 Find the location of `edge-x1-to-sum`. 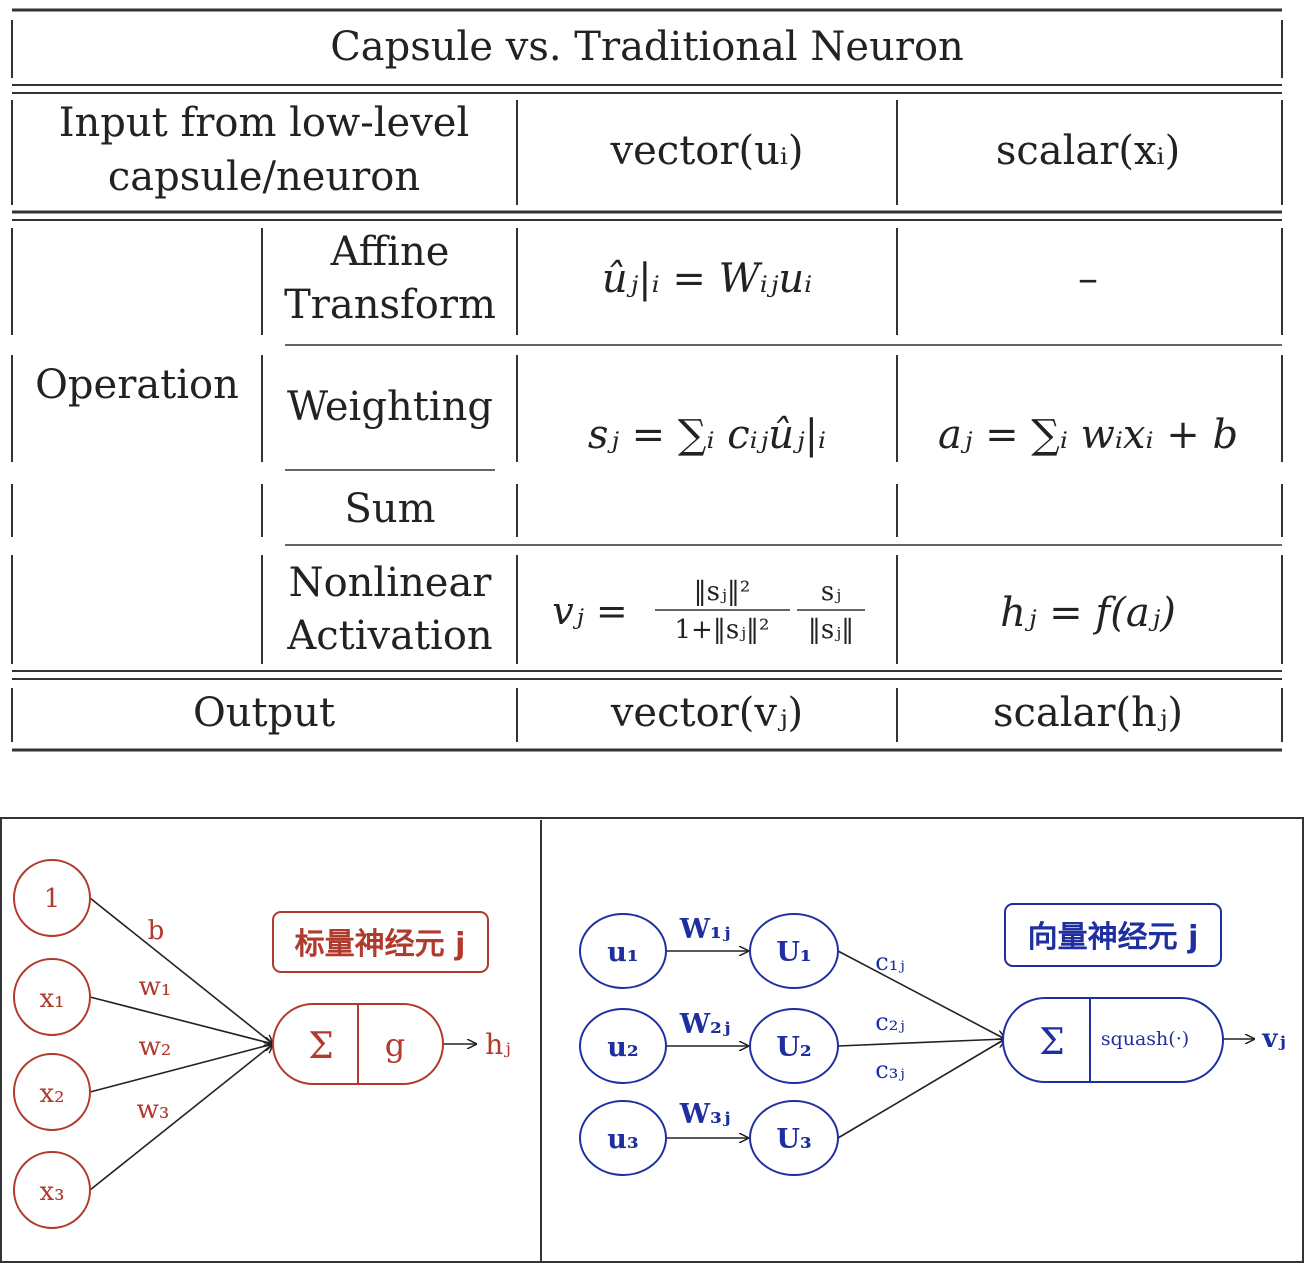

edge-x1-to-sum is located at coordinates (181, 1020).